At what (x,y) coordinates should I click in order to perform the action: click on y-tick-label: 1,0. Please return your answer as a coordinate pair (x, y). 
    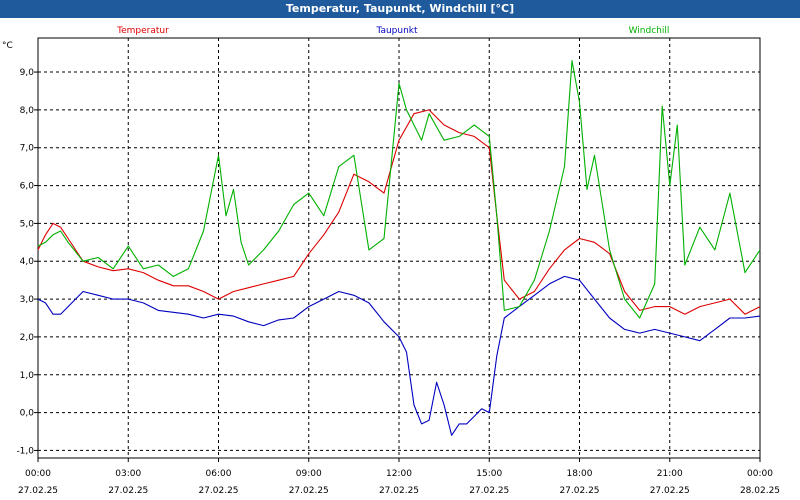
    Looking at the image, I should click on (27, 376).